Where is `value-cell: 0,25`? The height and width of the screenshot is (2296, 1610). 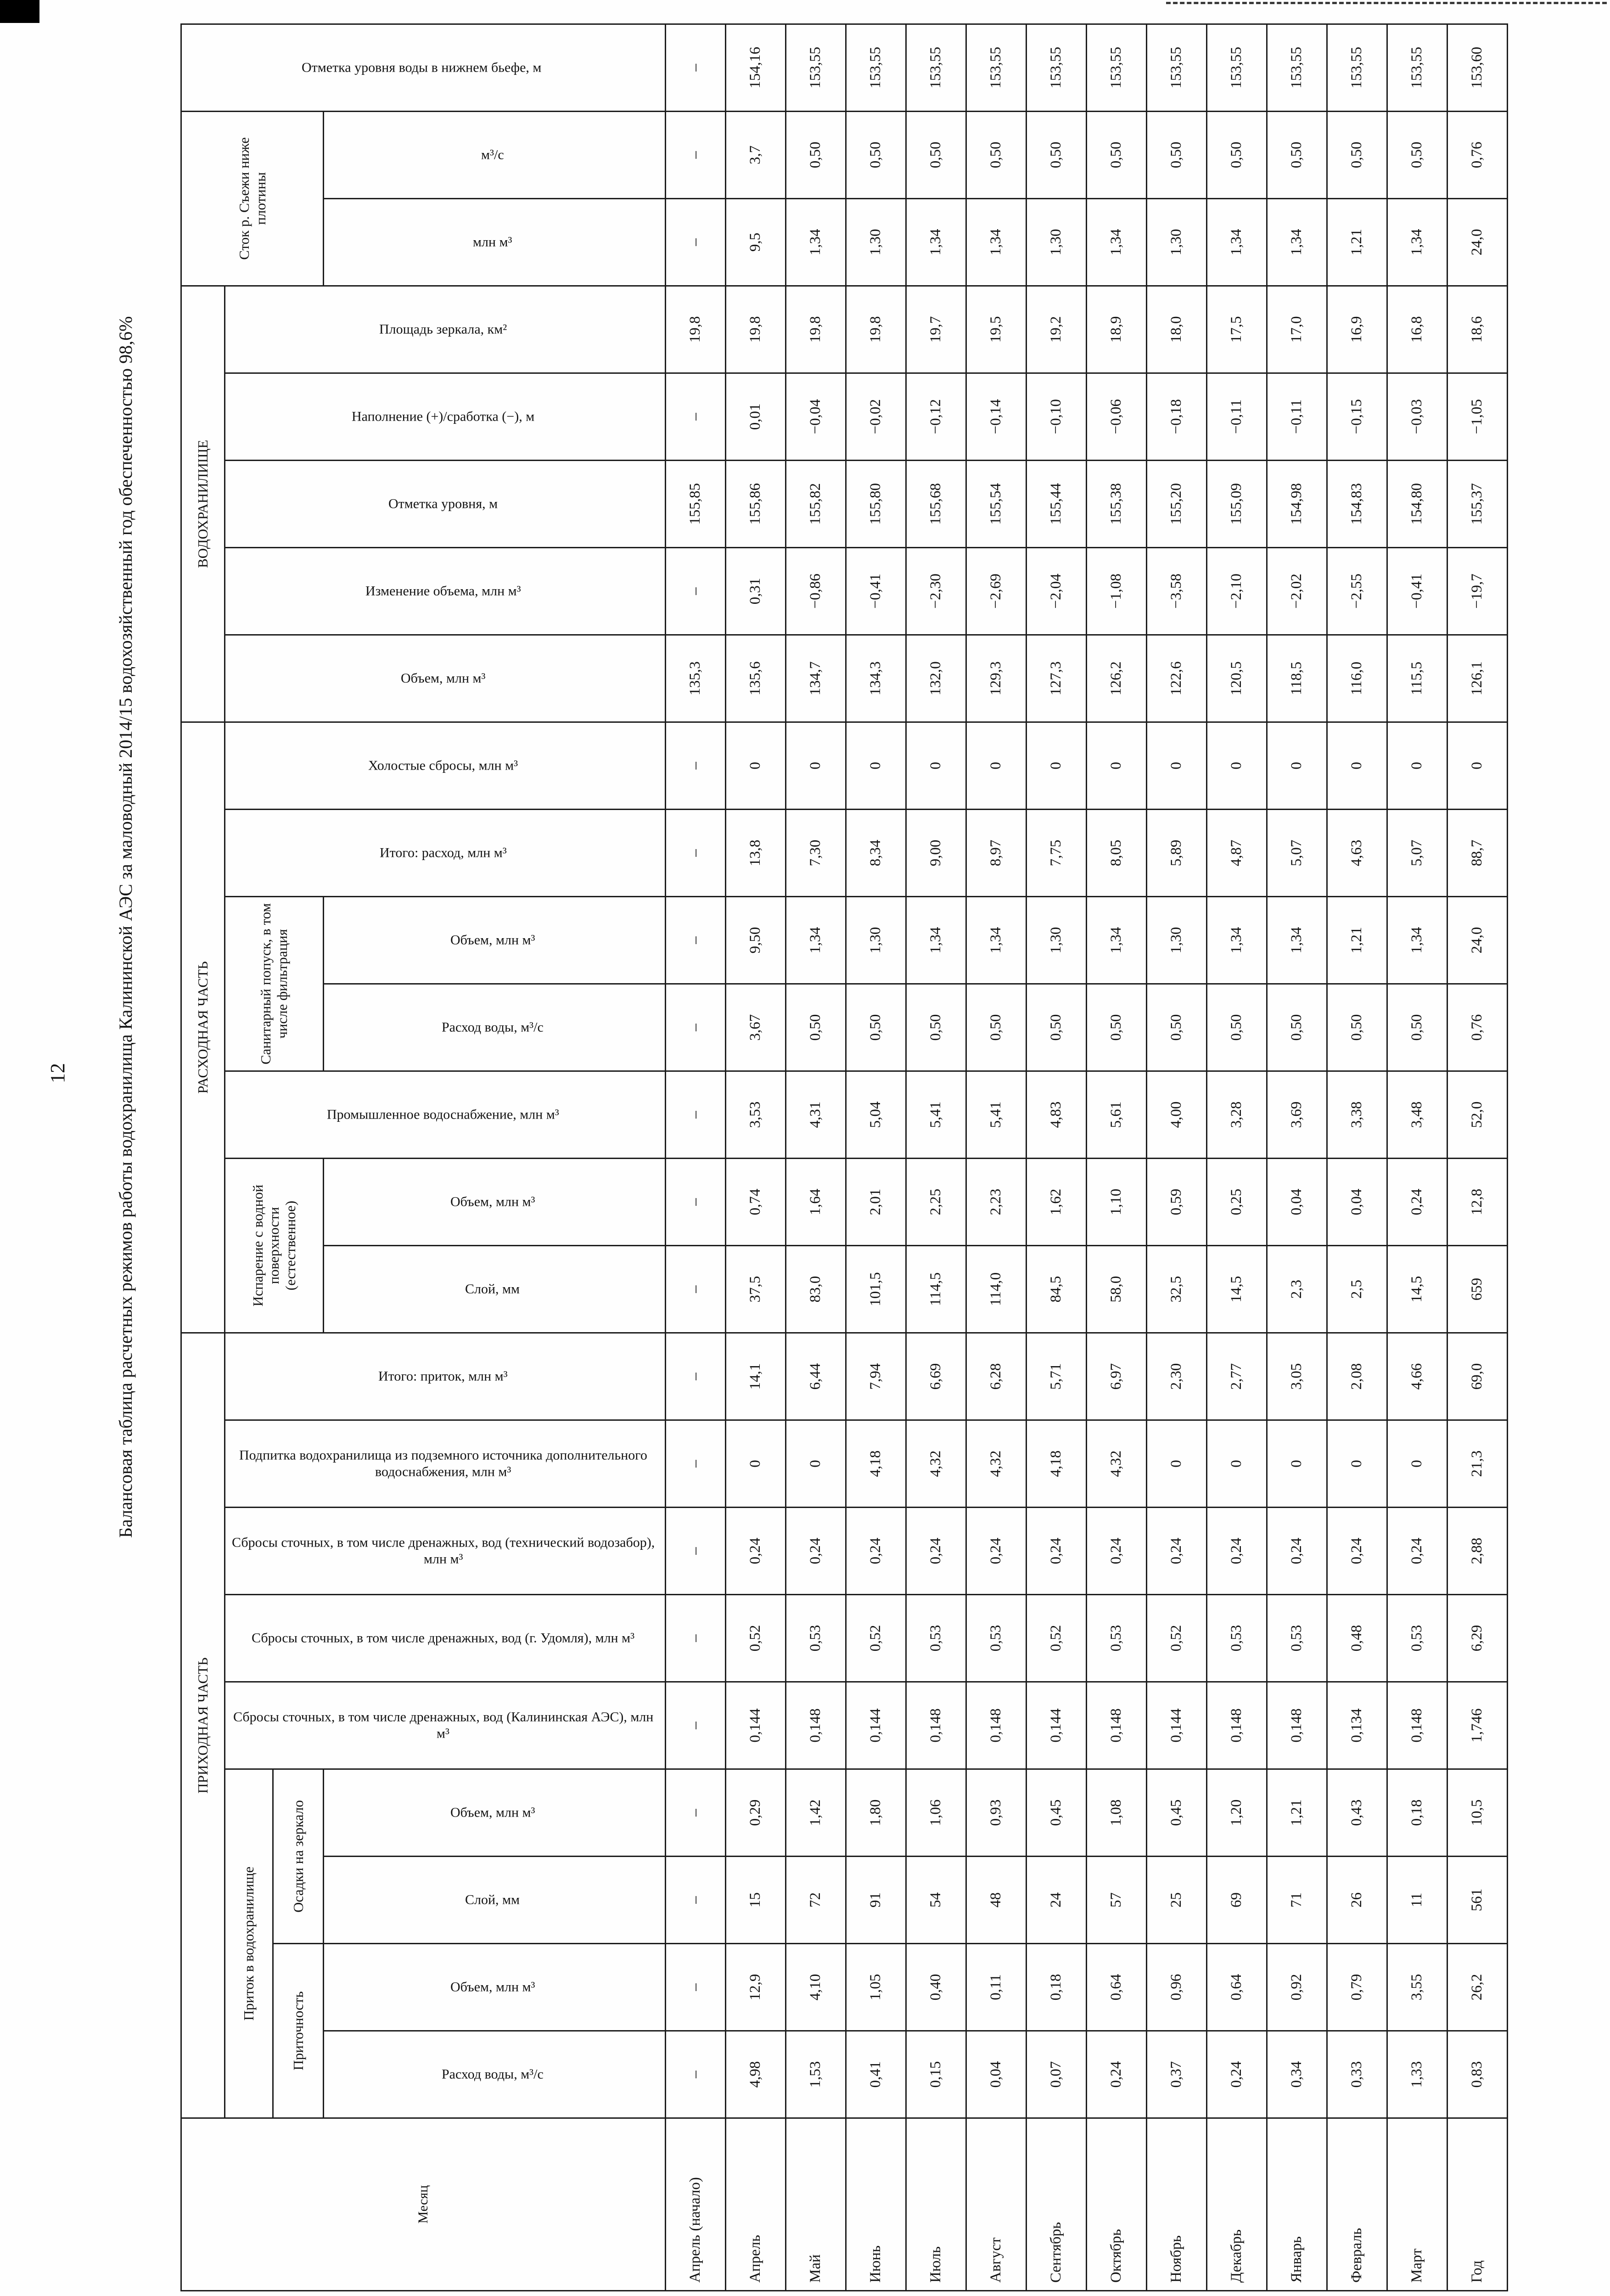 value-cell: 0,25 is located at coordinates (1236, 1202).